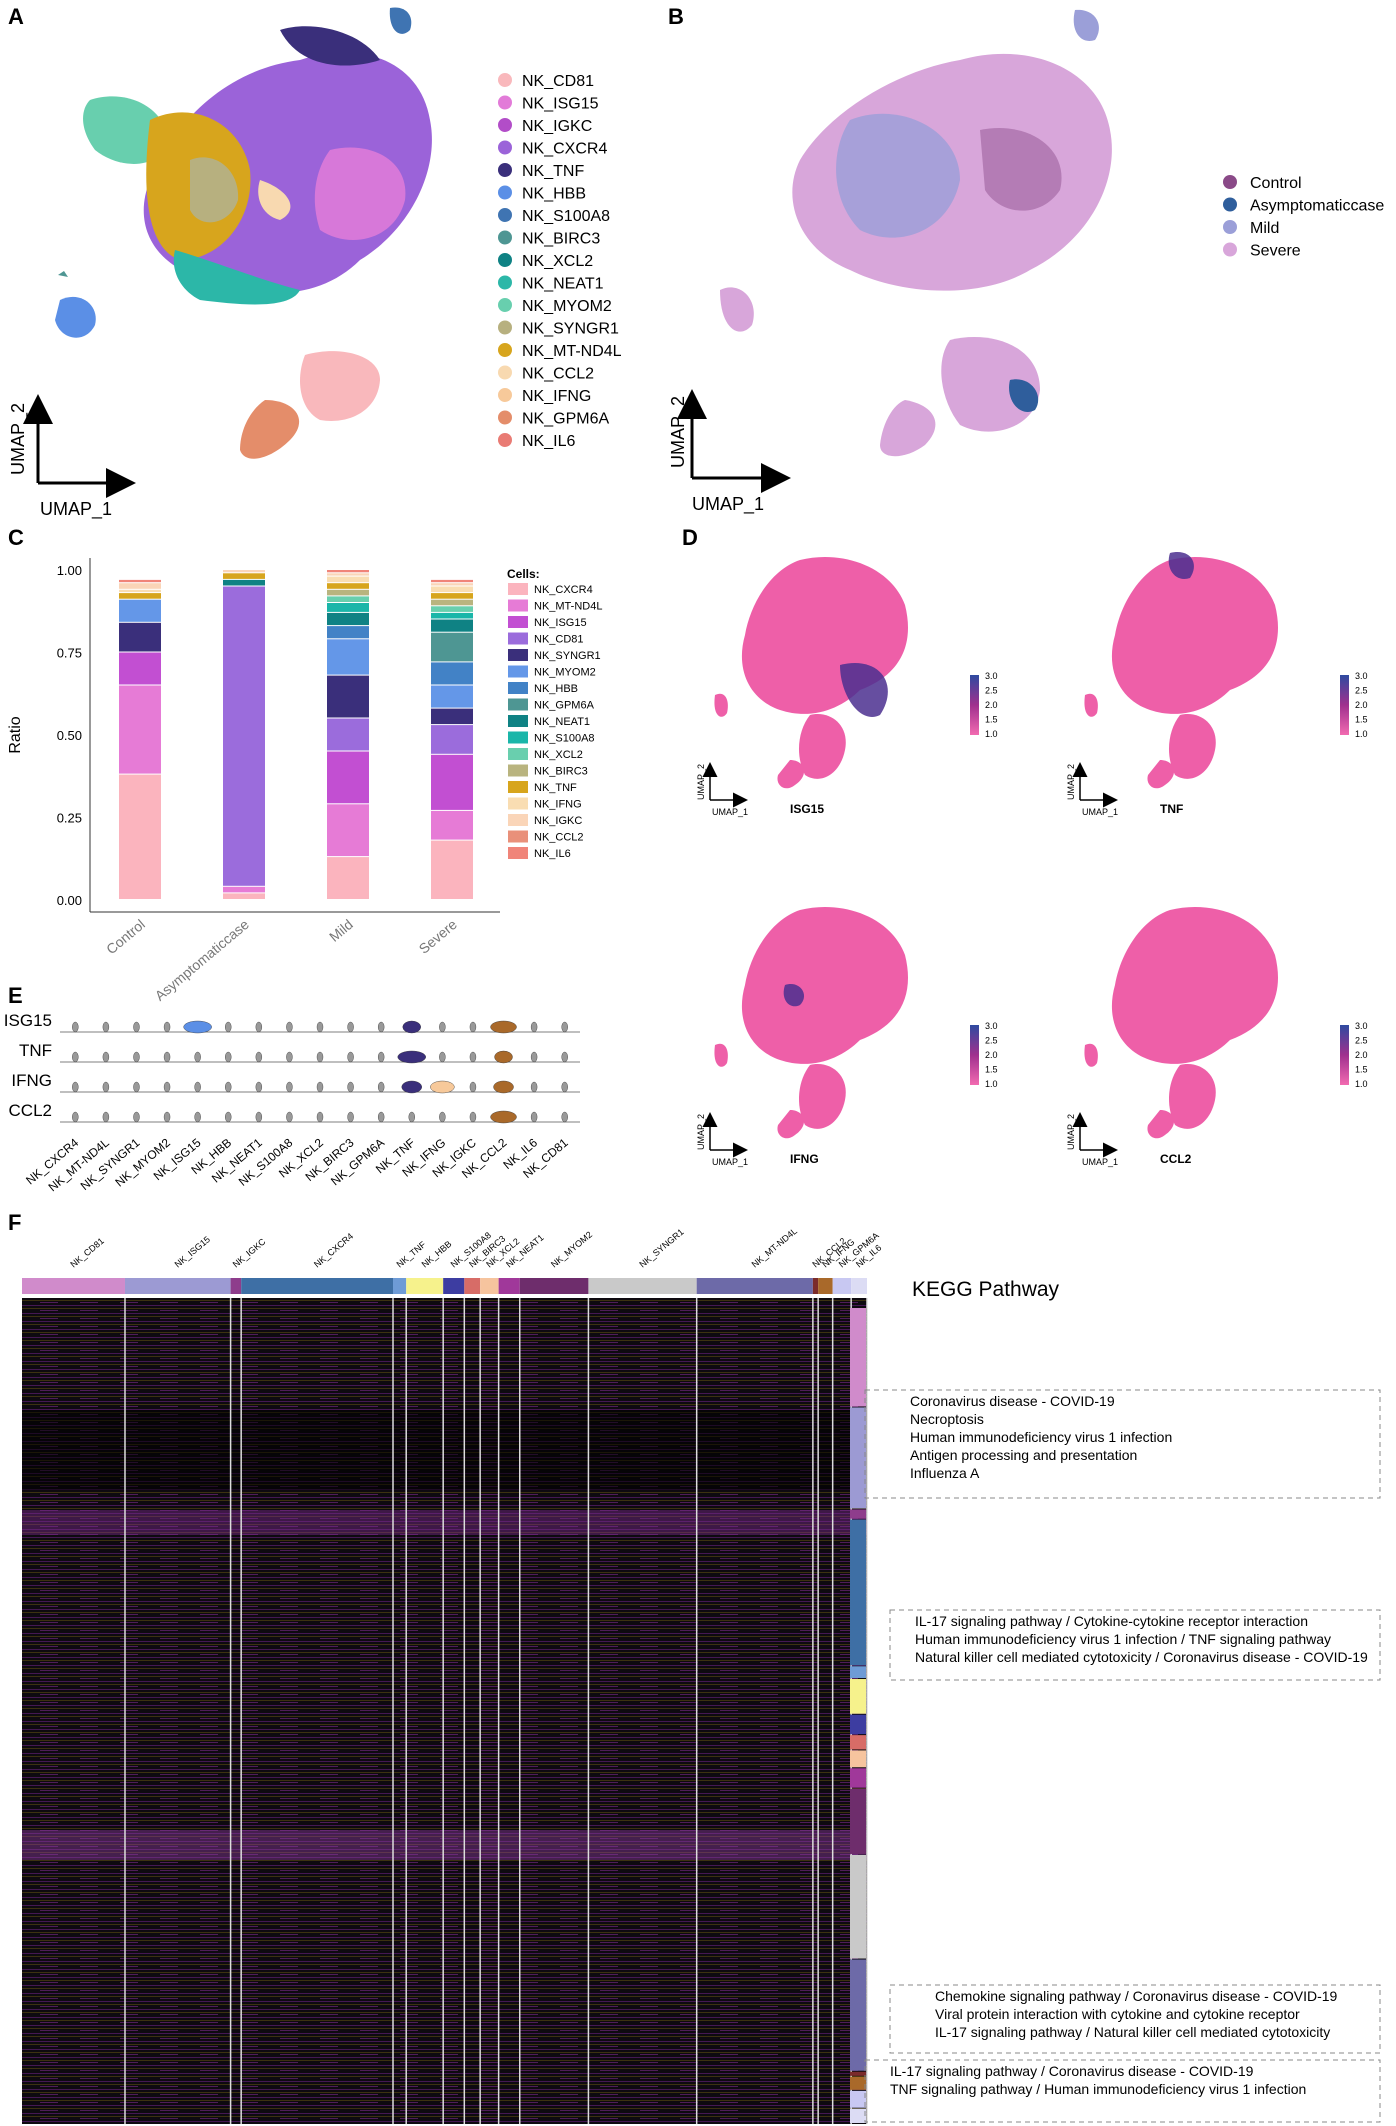 The height and width of the screenshot is (2126, 1396). I want to click on umap-axis-b: UMAP_1 UMAP_2, so click(729, 452).